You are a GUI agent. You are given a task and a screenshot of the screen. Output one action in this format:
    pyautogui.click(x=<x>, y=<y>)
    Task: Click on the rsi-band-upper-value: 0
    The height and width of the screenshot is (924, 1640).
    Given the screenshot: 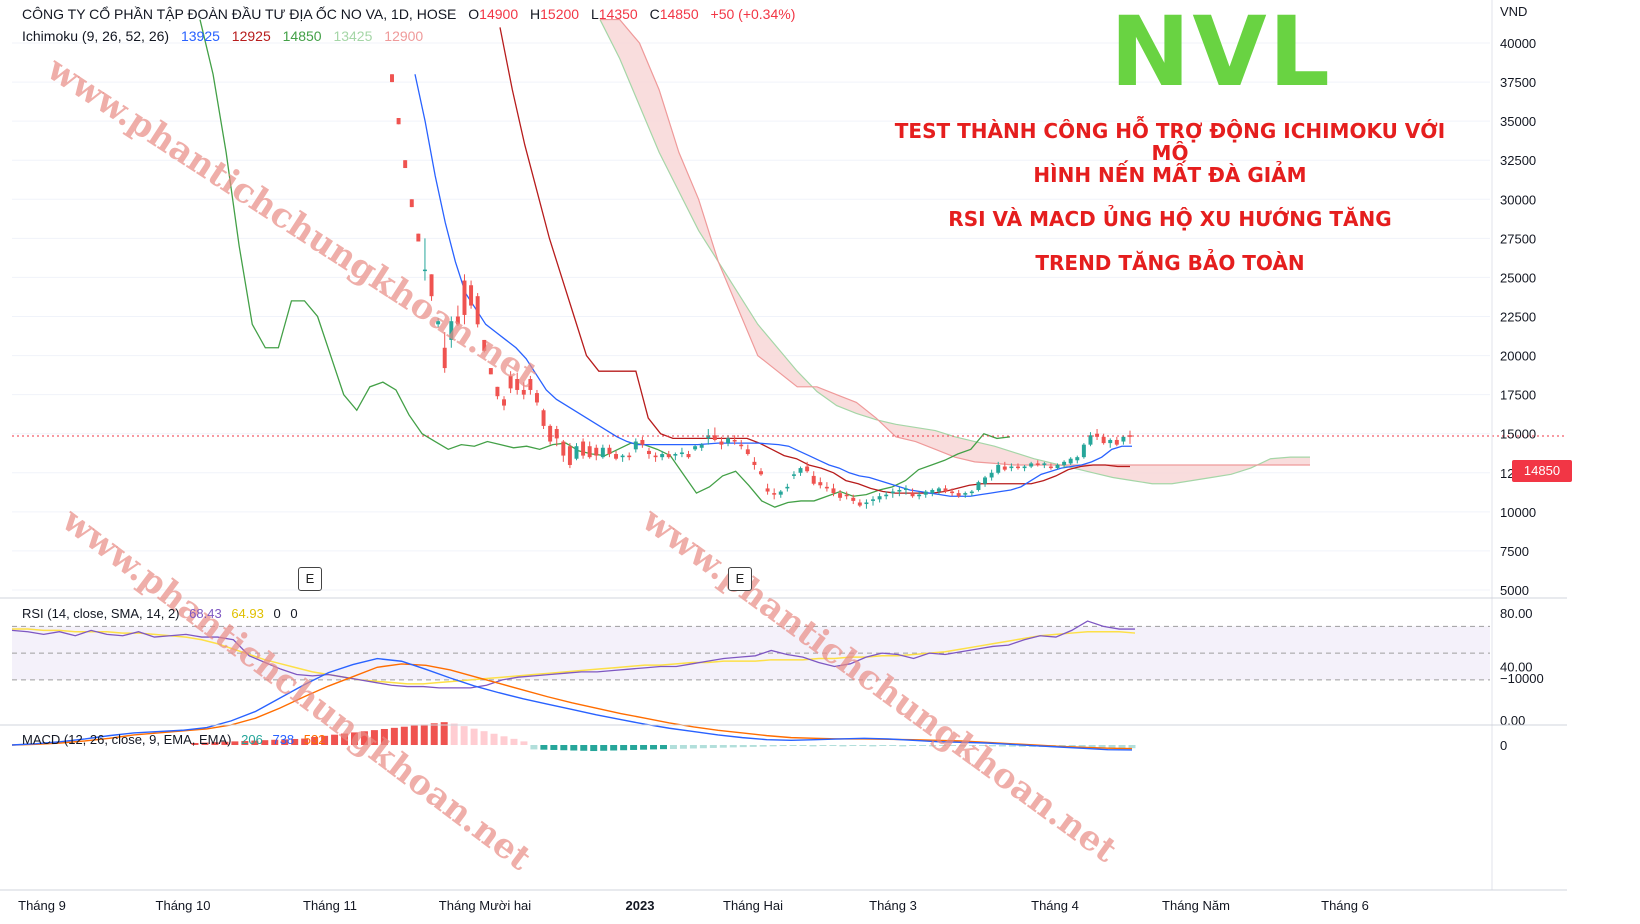 What is the action you would take?
    pyautogui.click(x=277, y=613)
    